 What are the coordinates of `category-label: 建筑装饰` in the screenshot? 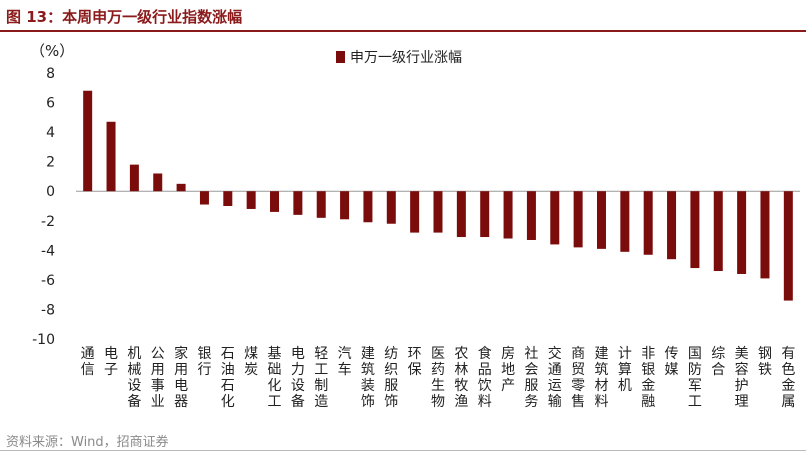 It's located at (368, 378).